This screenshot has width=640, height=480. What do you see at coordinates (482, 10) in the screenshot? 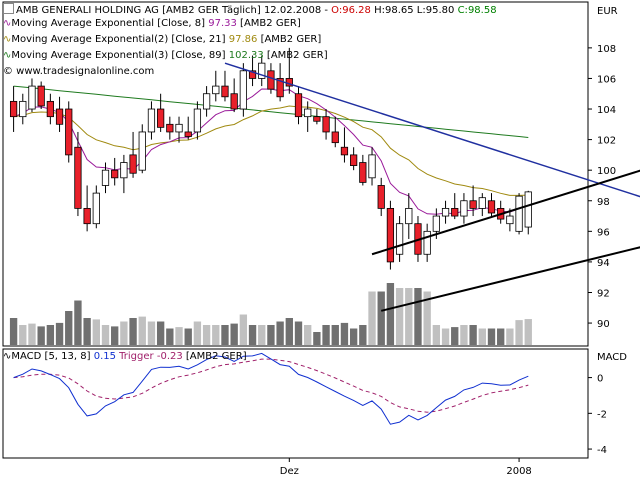
I see `close-value: 98.58` at bounding box center [482, 10].